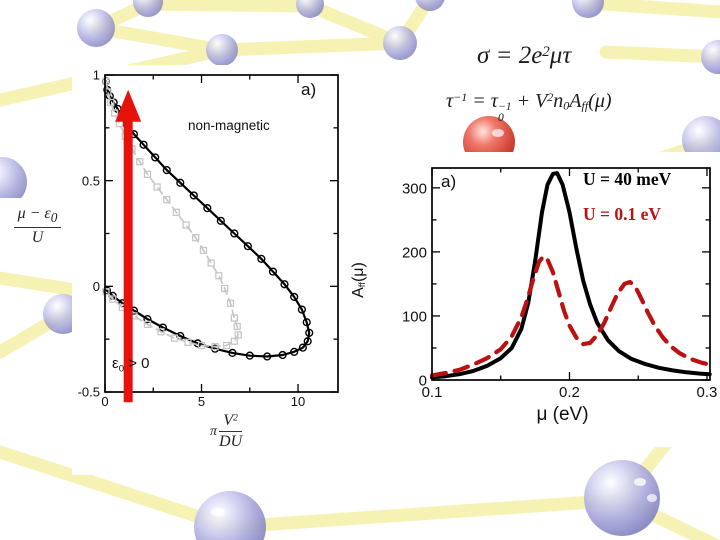  Describe the element at coordinates (627, 179) in the screenshot. I see `legend-entry-u40mev: U = 40 meV` at that location.